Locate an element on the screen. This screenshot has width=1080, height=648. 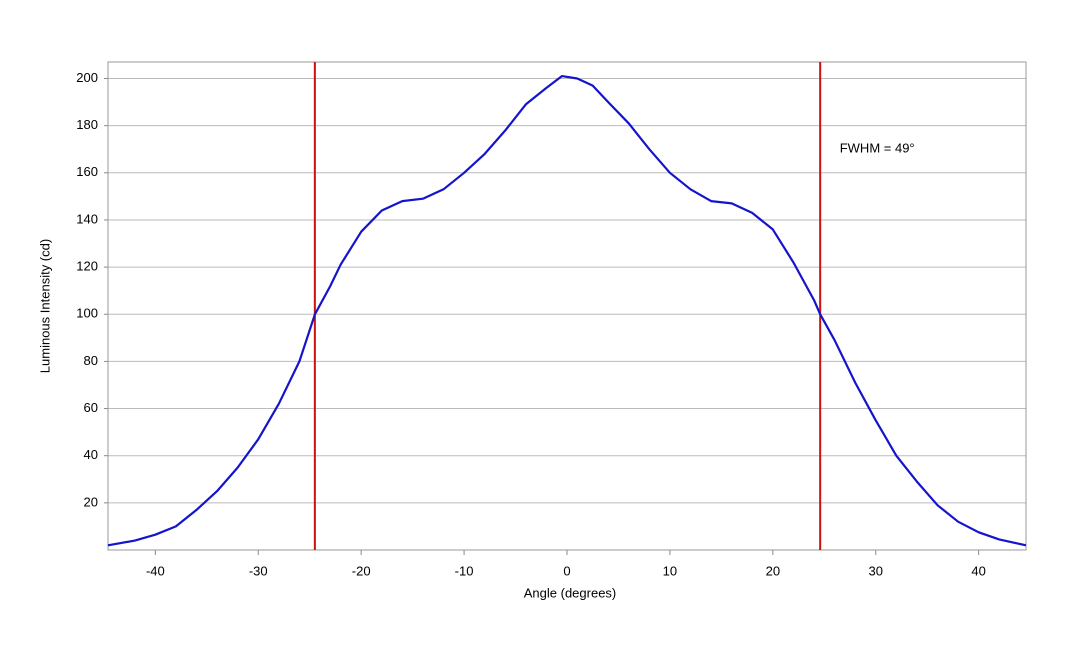
y-axis-label: Luminous Intensity (cd) is located at coordinates (44, 306).